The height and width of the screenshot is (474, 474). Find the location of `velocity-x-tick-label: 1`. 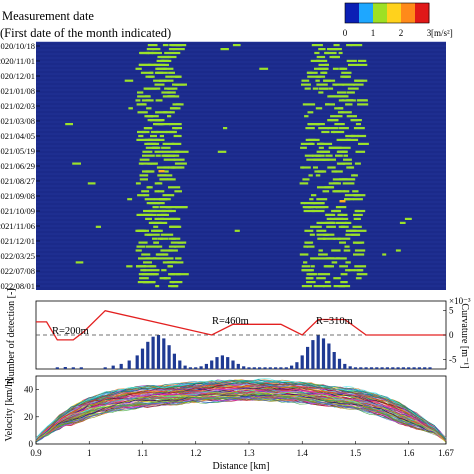

velocity-x-tick-label: 1 is located at coordinates (89, 453).